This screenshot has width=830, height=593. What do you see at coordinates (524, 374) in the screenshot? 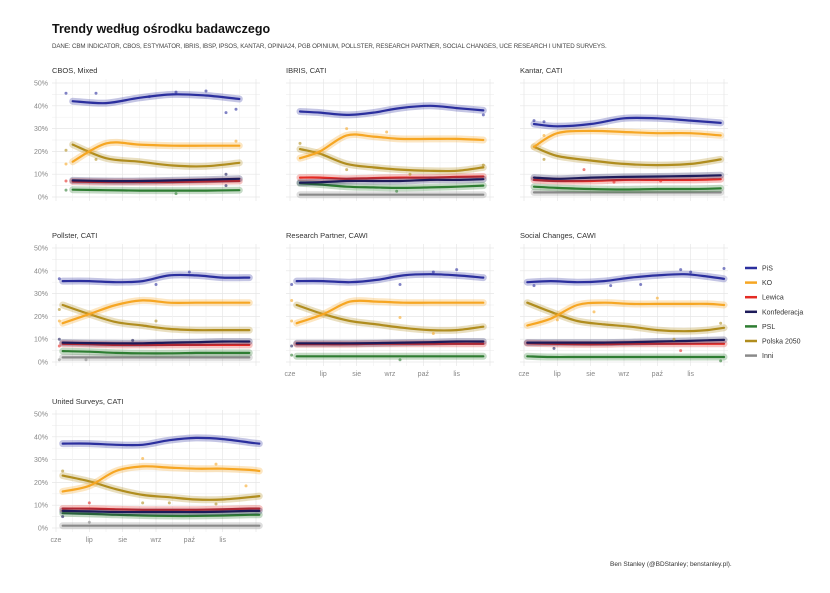
I see `x-tick-label: cze` at bounding box center [524, 374].